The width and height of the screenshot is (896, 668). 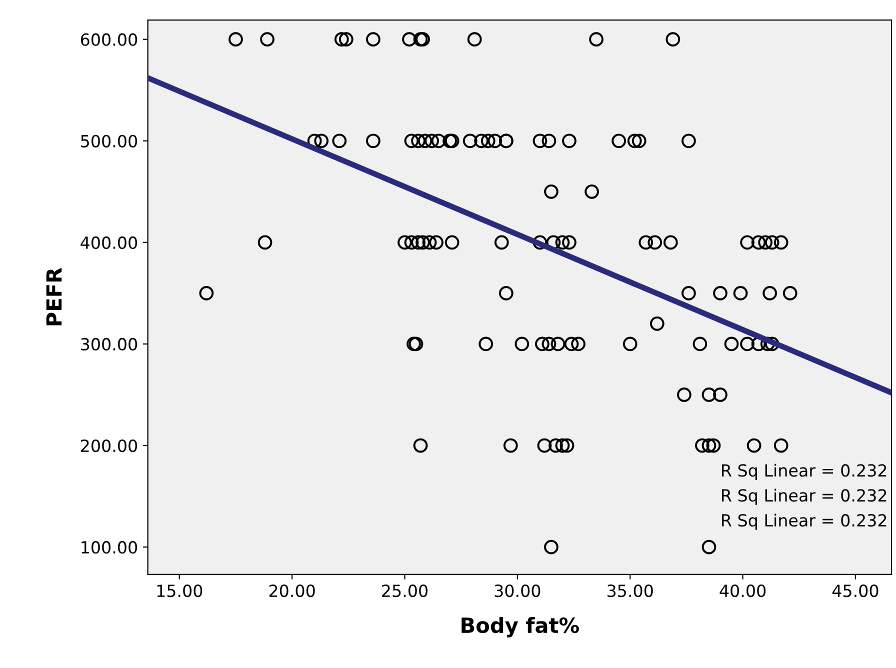 What do you see at coordinates (54, 297) in the screenshot?
I see `y-axis-title: PEFR` at bounding box center [54, 297].